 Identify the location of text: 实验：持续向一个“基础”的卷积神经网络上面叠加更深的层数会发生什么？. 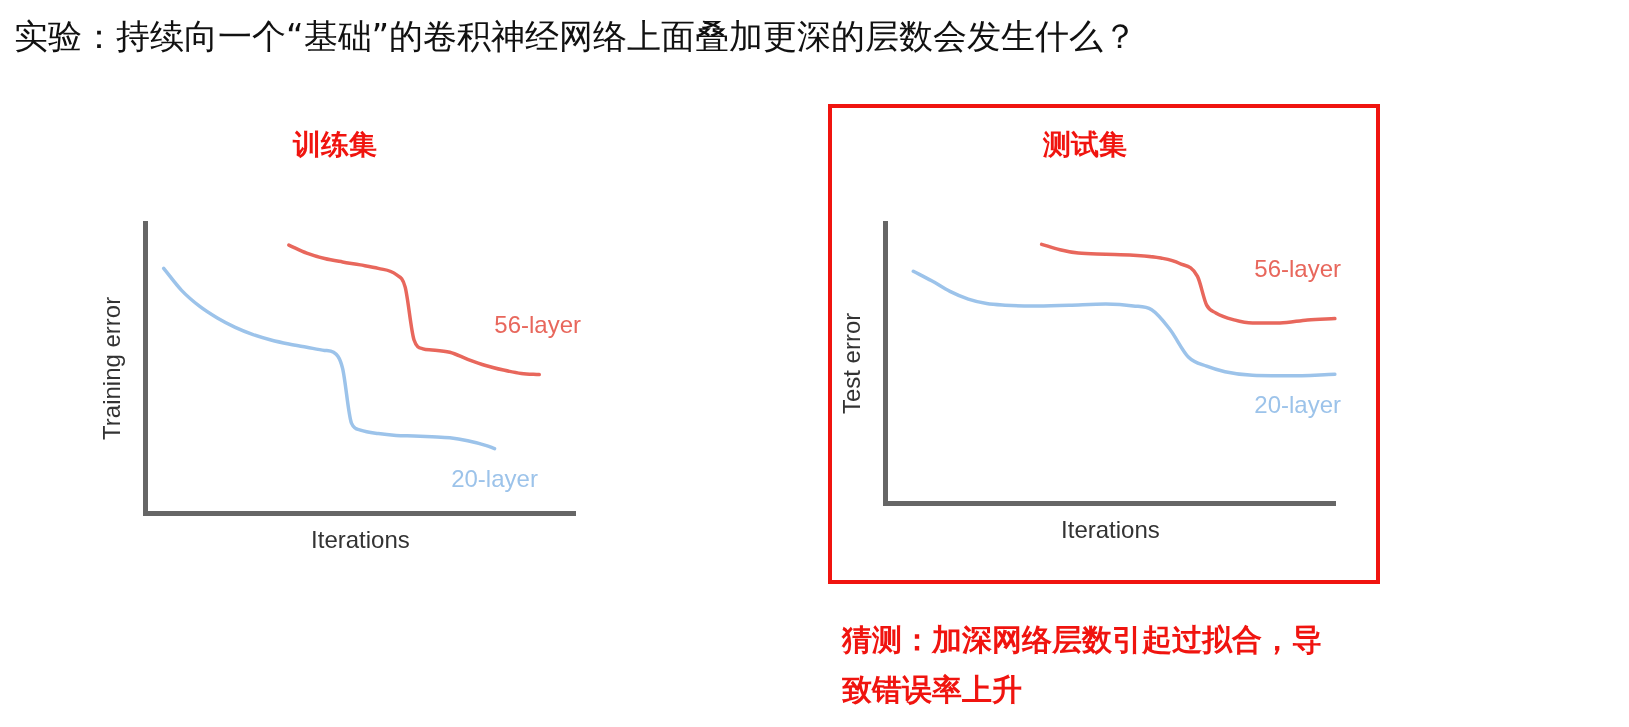
(576, 36).